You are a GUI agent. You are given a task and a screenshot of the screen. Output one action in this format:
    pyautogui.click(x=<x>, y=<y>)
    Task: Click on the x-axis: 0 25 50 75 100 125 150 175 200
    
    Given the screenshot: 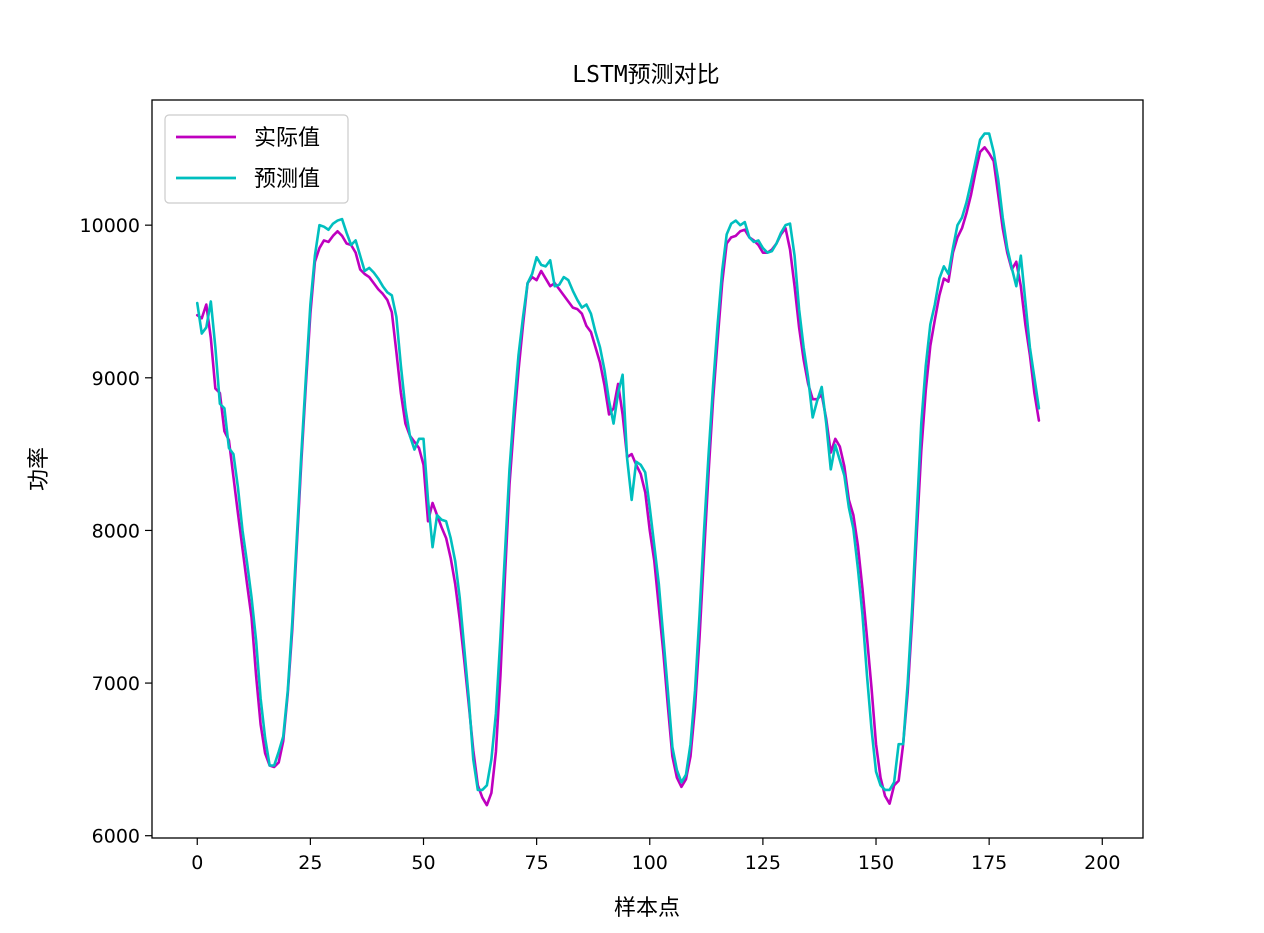 What is the action you would take?
    pyautogui.click(x=655, y=856)
    